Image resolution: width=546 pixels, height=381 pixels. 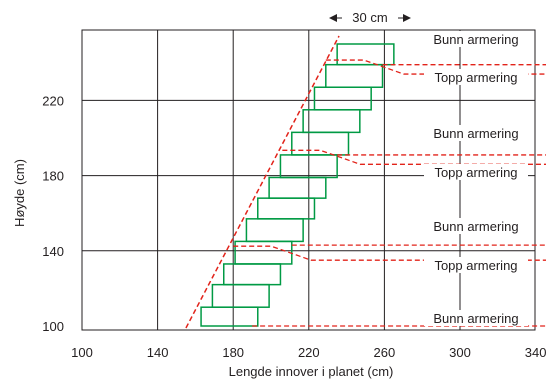 I want to click on x-axis-label: Lengde innover i planet (cm), so click(x=311, y=371).